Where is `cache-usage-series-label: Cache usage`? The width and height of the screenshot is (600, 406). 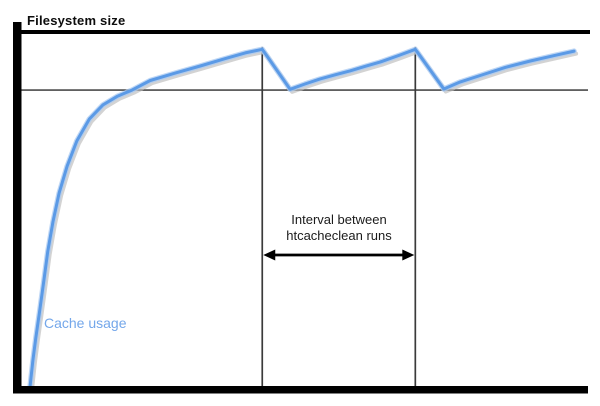 cache-usage-series-label: Cache usage is located at coordinates (85, 323).